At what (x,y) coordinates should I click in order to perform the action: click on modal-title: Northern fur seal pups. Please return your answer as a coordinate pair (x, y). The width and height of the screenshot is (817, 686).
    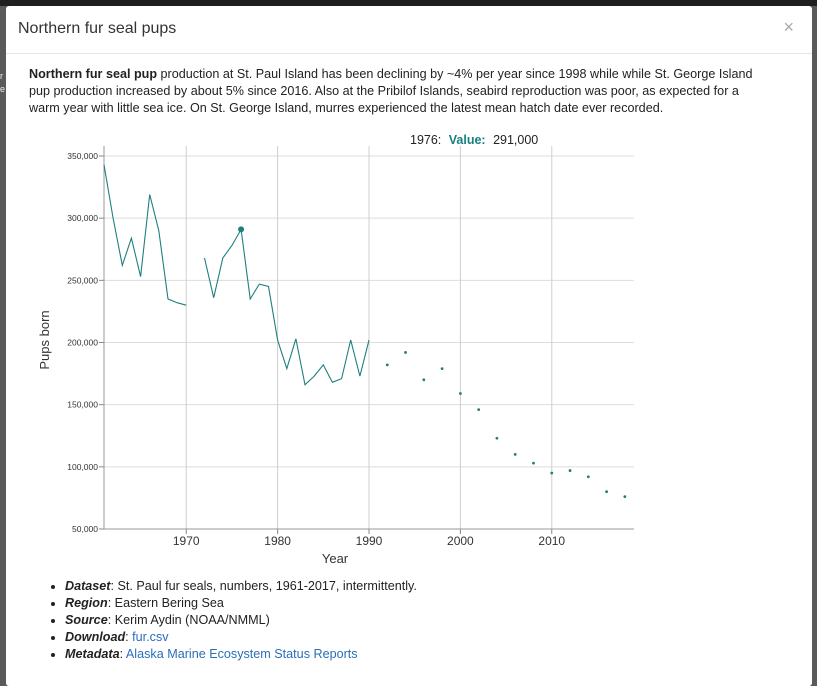
    Looking at the image, I should click on (97, 28).